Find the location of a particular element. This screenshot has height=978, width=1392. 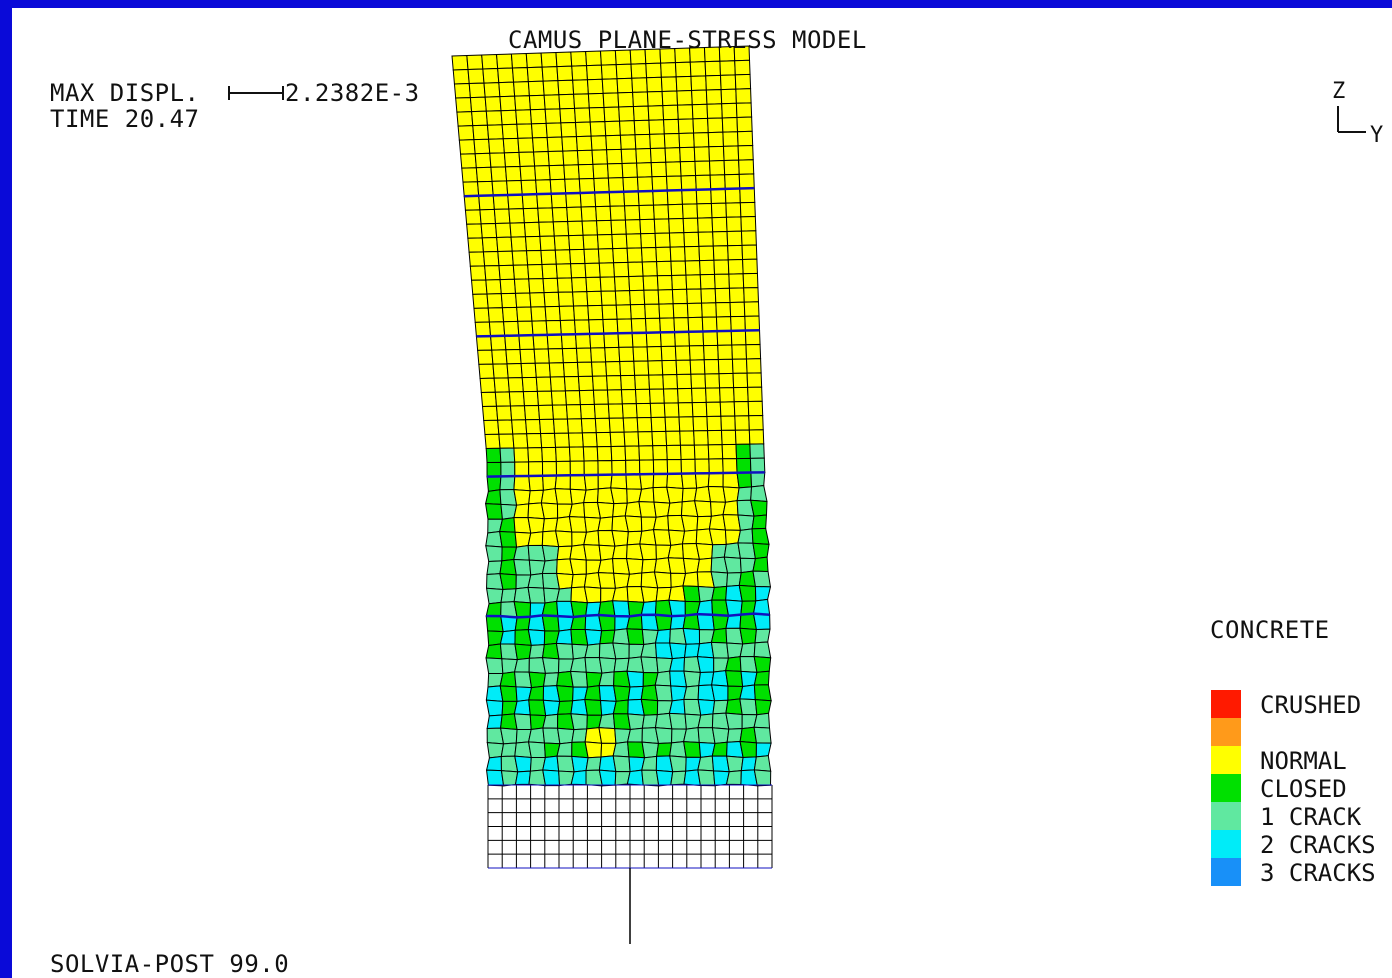

legend-label-crushed: CRUSHED is located at coordinates (1311, 705).